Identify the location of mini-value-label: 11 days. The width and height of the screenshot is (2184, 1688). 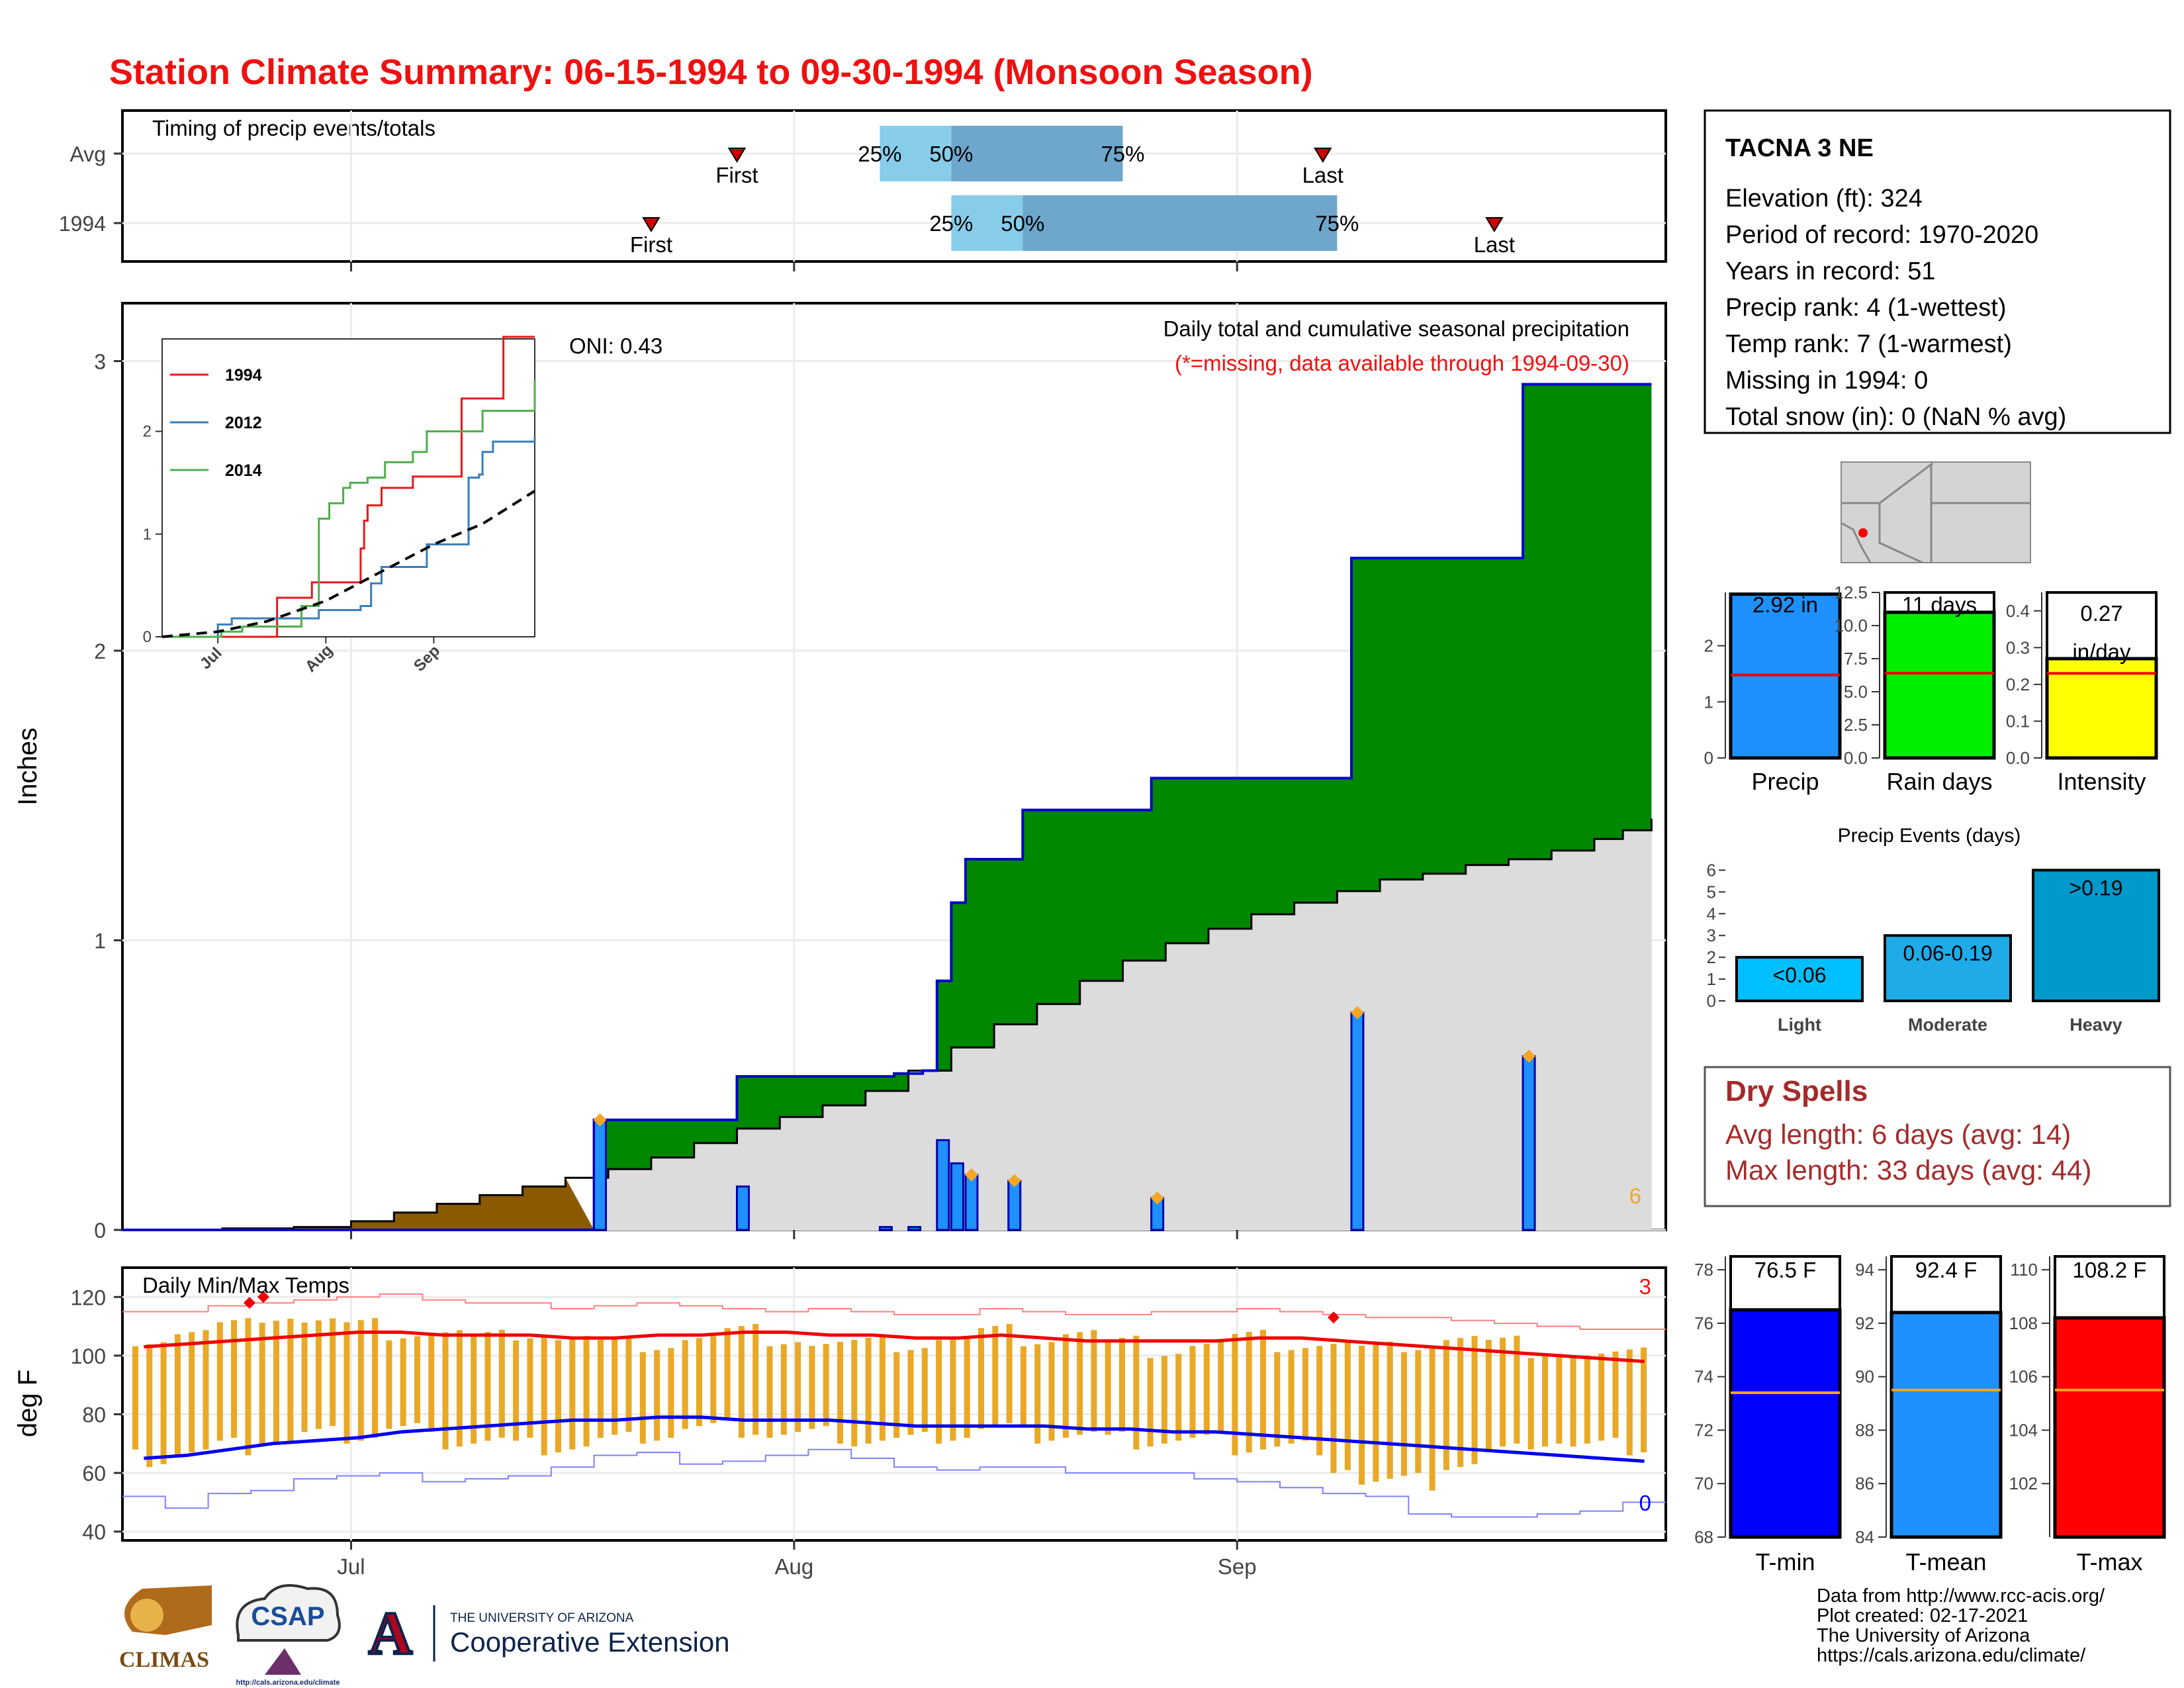
(1940, 604).